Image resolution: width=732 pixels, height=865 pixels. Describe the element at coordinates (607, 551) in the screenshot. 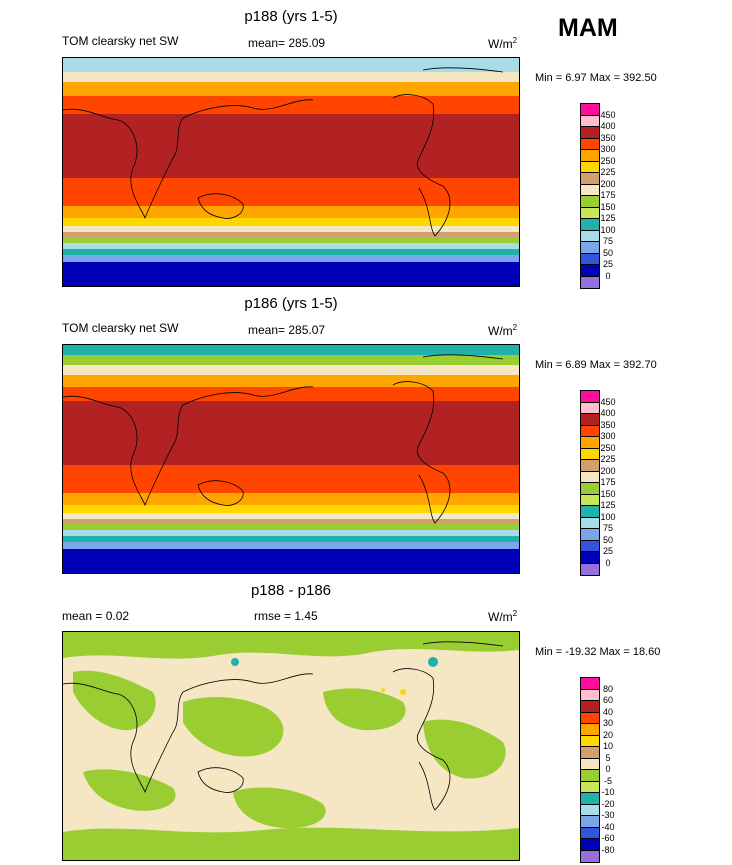

I see `colorbar-tick-label: 25` at that location.